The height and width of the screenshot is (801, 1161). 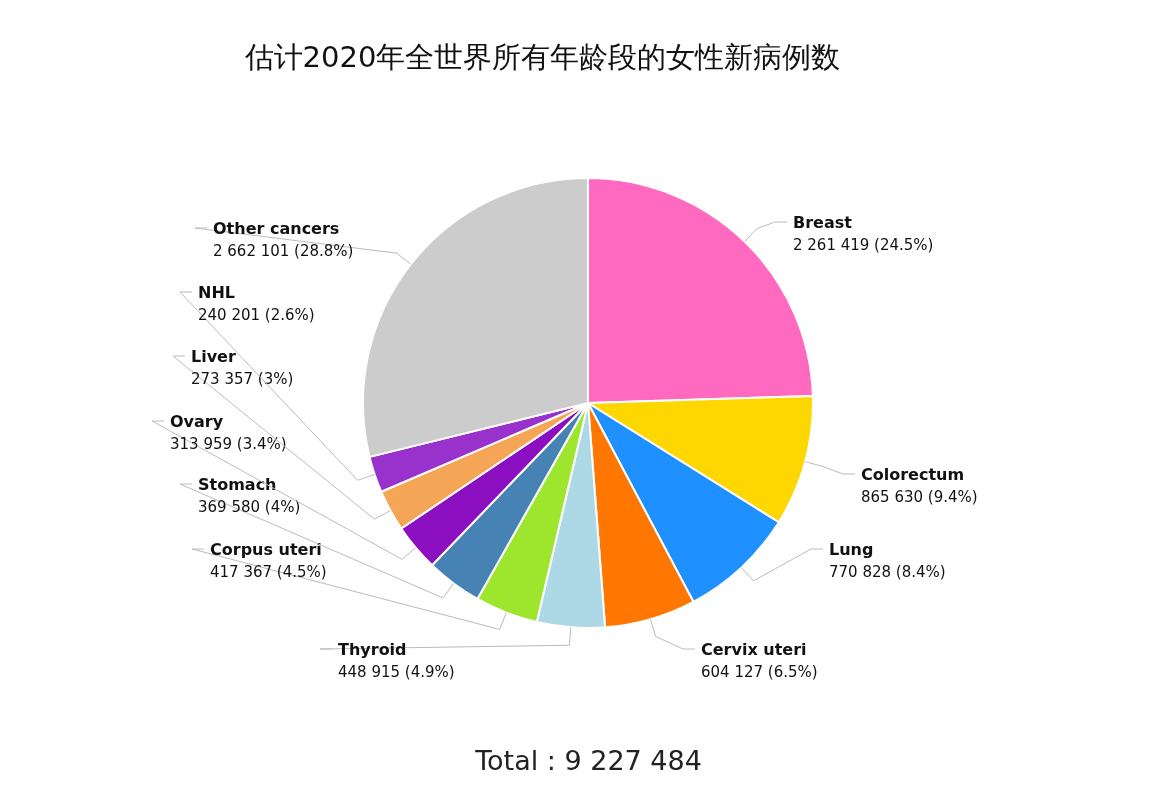 What do you see at coordinates (542, 57) in the screenshot?
I see `chart-title: 估计2020年全世界所有年龄段的女性新病例数` at bounding box center [542, 57].